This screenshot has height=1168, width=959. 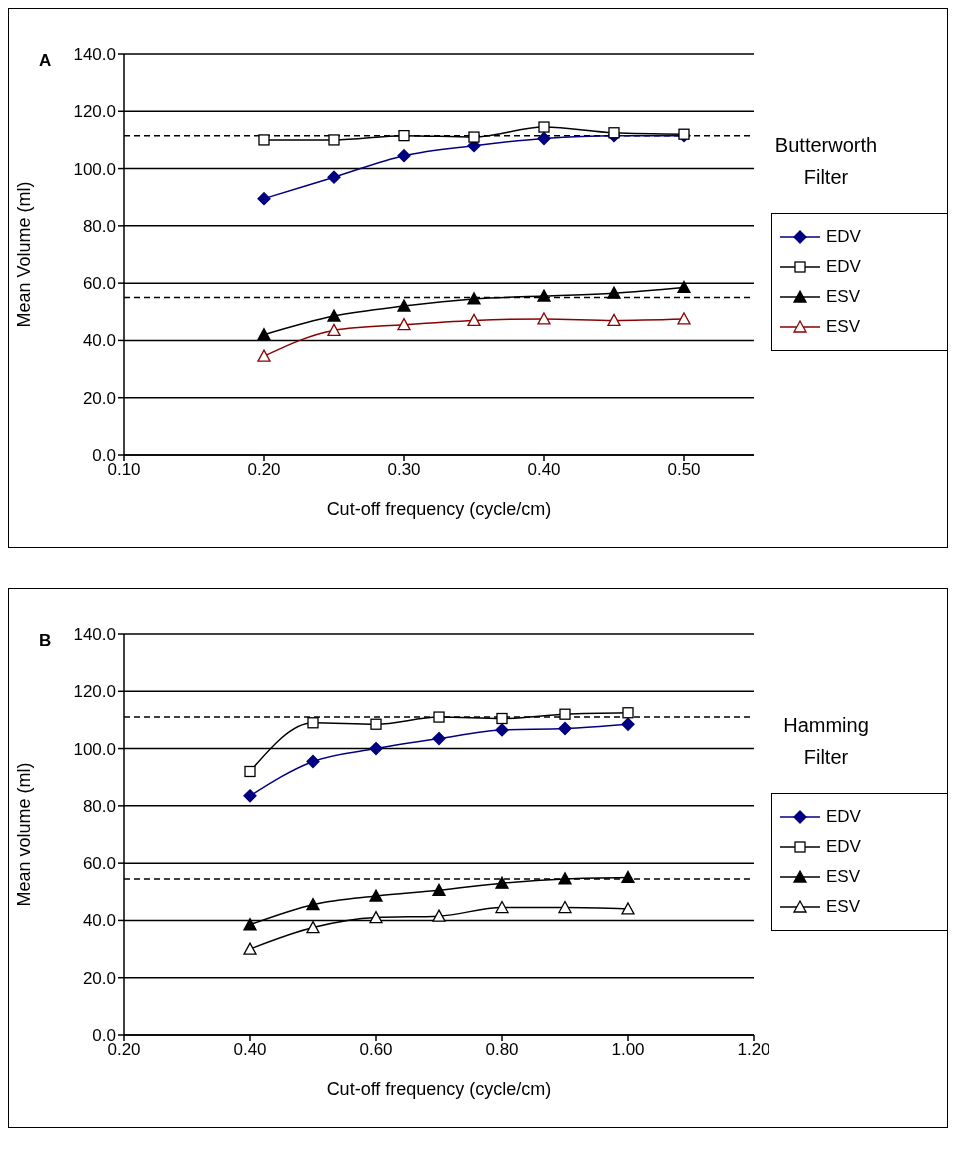 I want to click on text: B, so click(x=45, y=641).